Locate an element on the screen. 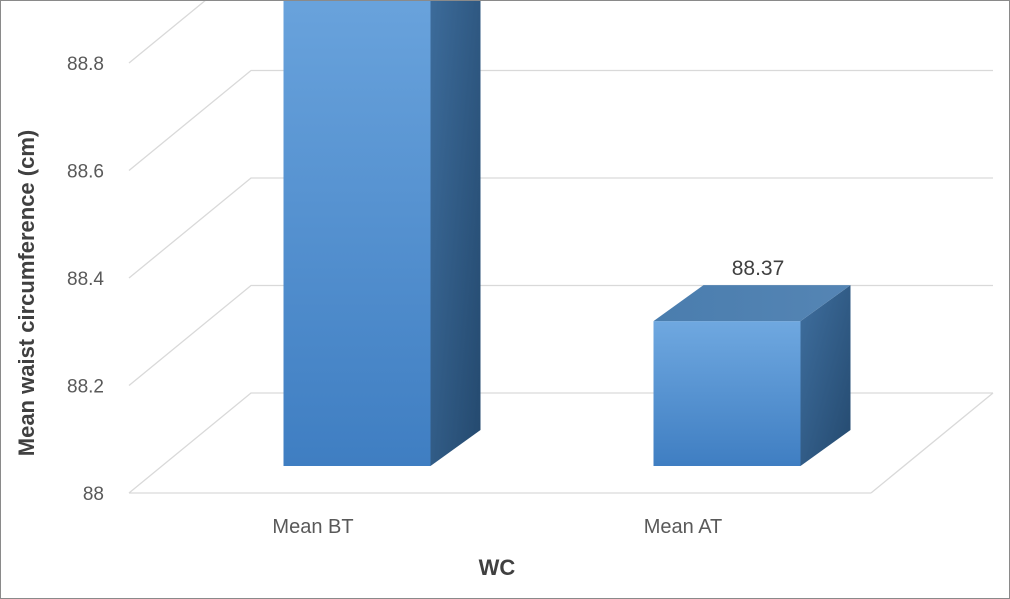  bar-top is located at coordinates (752, 303).